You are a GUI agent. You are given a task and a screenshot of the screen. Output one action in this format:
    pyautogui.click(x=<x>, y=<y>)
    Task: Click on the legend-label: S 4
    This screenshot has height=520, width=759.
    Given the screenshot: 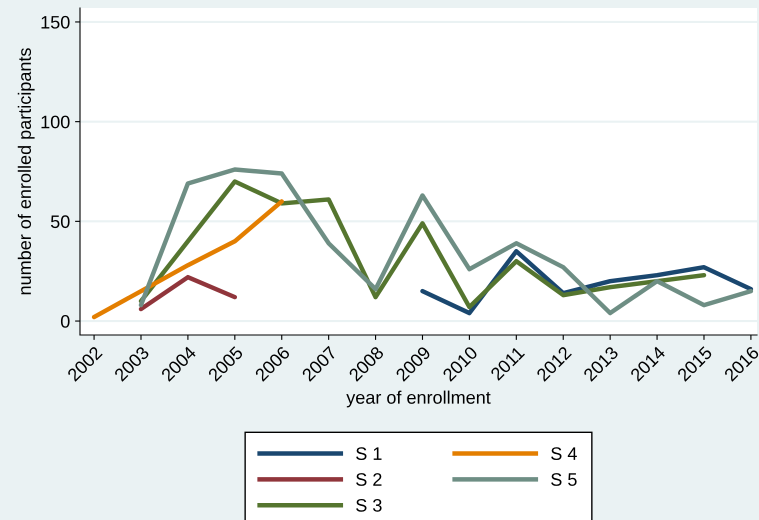 What is the action you would take?
    pyautogui.click(x=564, y=453)
    